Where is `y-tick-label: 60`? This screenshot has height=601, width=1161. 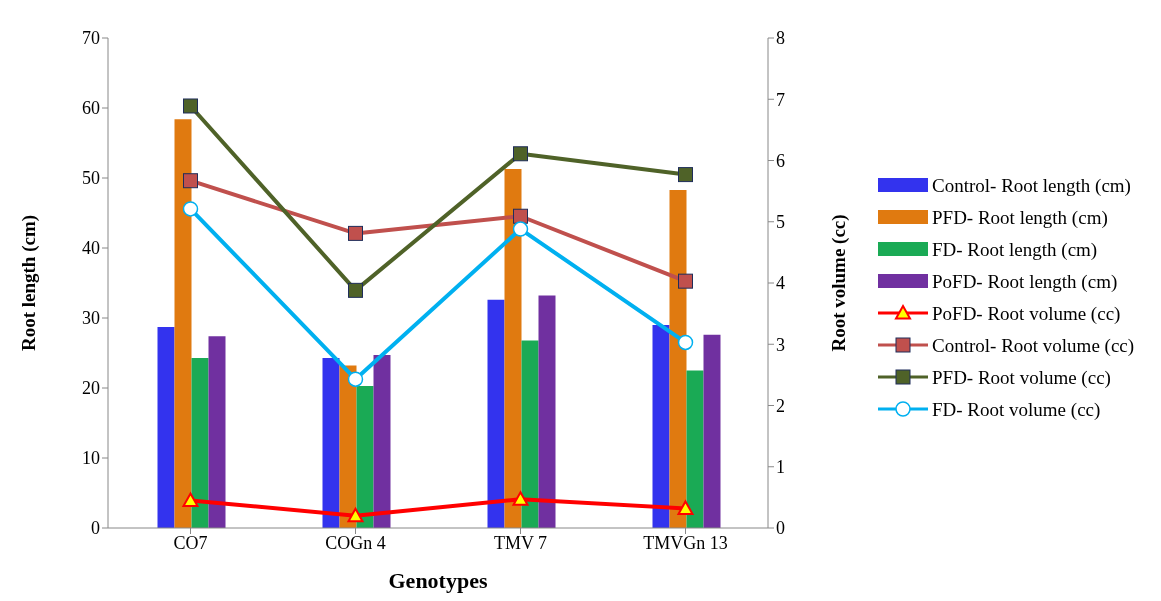 y-tick-label: 60 is located at coordinates (91, 108).